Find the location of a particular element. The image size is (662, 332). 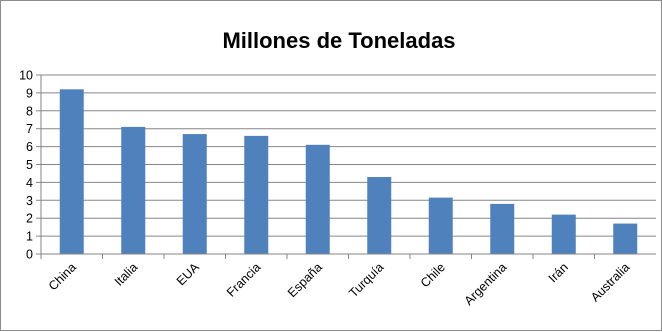

x-tick-label-3: Francia is located at coordinates (243, 279).